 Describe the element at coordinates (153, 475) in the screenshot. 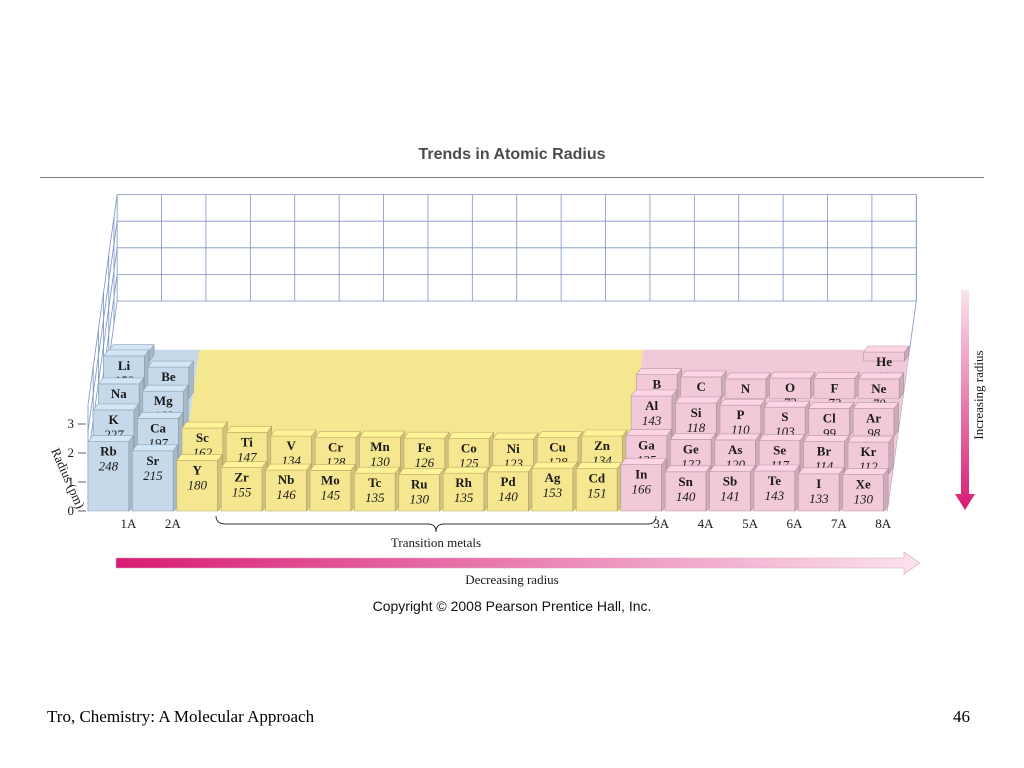

I see `element-radius: 215` at that location.